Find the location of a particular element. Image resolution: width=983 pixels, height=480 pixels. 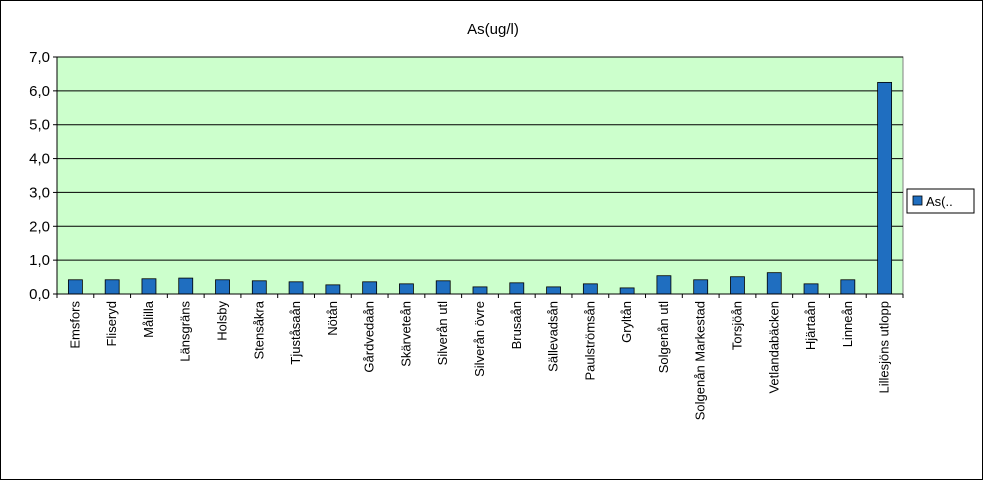

y-tick-label: 4,0 is located at coordinates (39, 159).